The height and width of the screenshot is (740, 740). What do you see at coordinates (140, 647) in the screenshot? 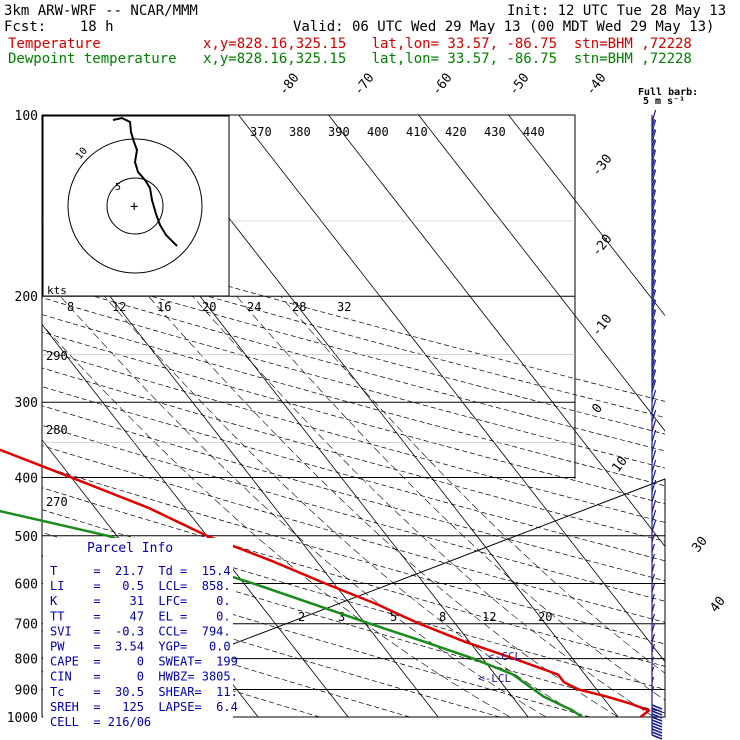
I see `parcel-info-row: PW = 3.54 YGP= 0.0` at bounding box center [140, 647].